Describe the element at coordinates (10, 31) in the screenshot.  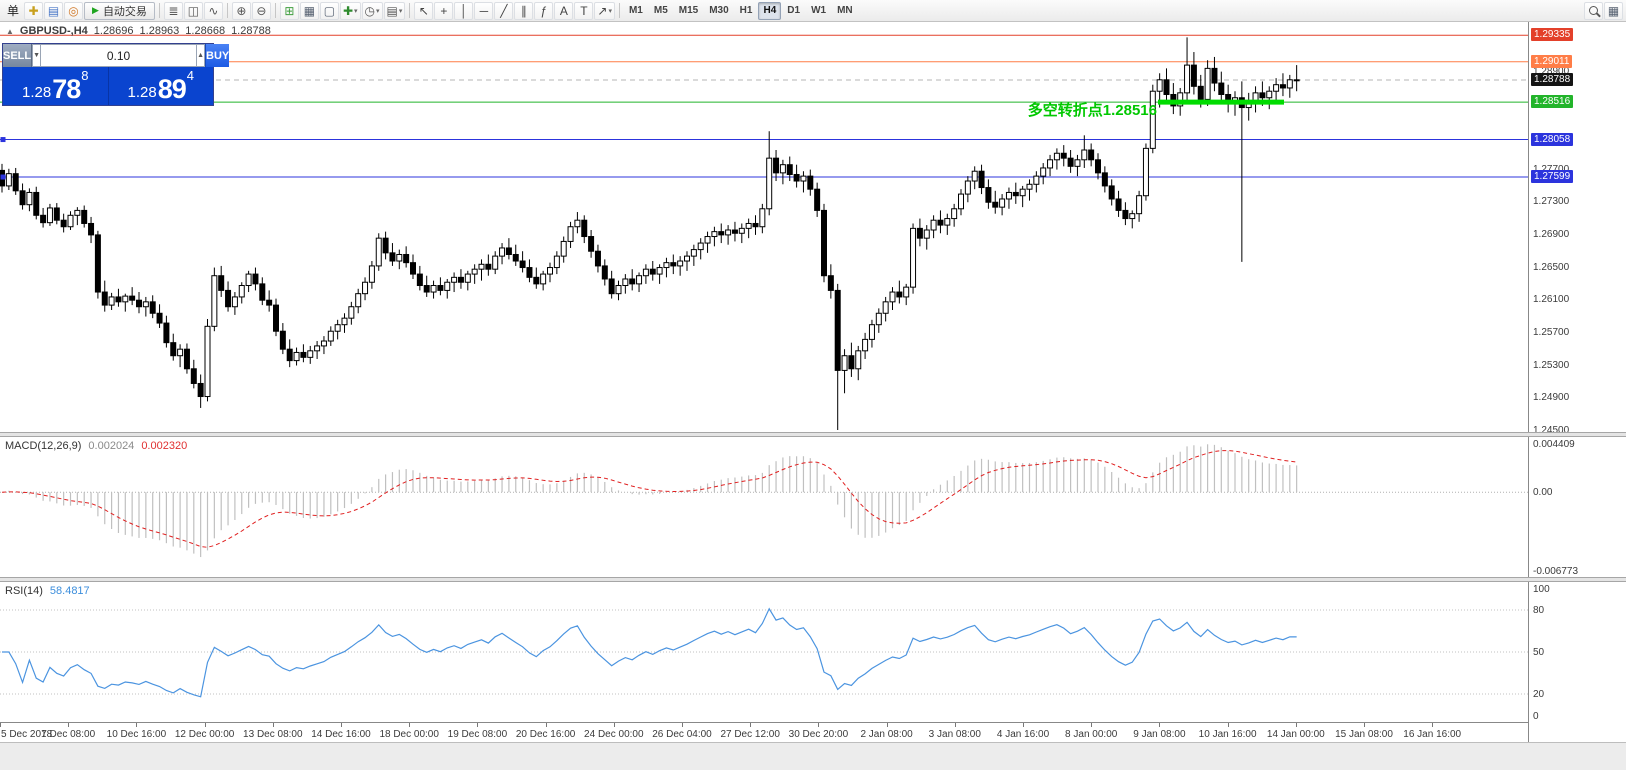
I see `collapse-panel-icon: ▲` at that location.